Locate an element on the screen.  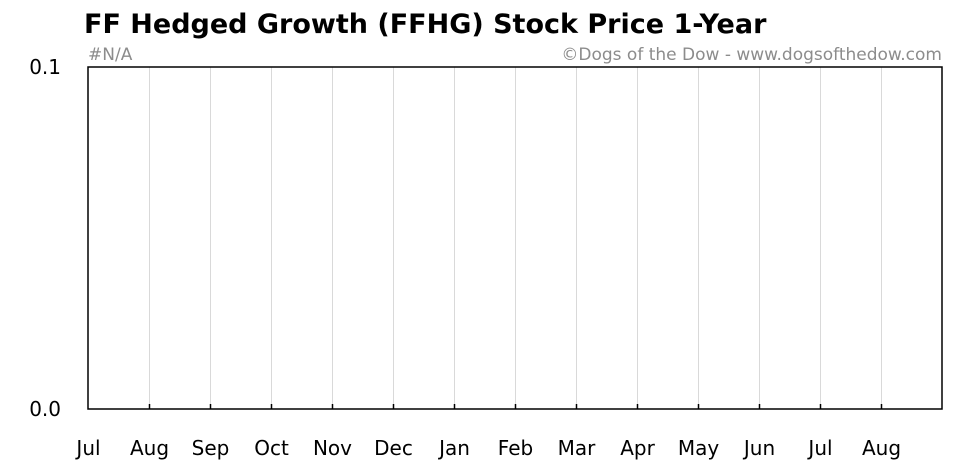
x-tick-label: Mar is located at coordinates (577, 448).